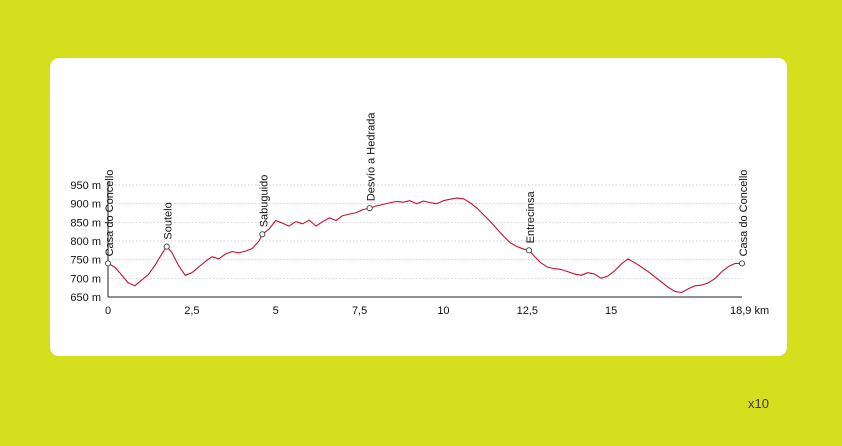  I want to click on y-tick-label: 700 m, so click(85, 279).